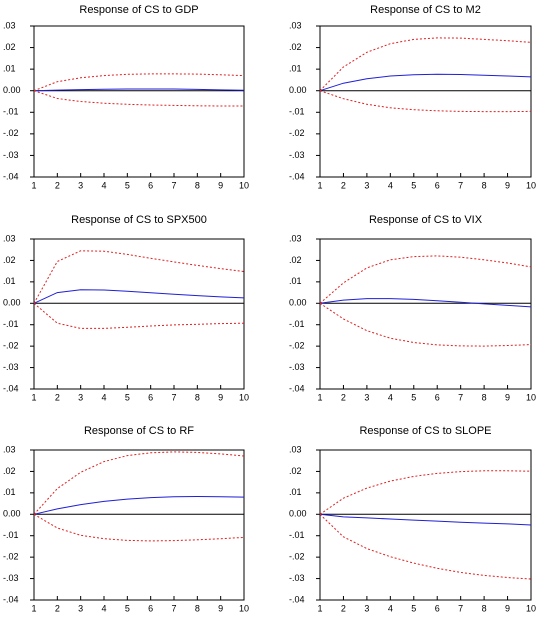 The image size is (546, 618). What do you see at coordinates (139, 431) in the screenshot?
I see `chart-title: Response of CS to RF` at bounding box center [139, 431].